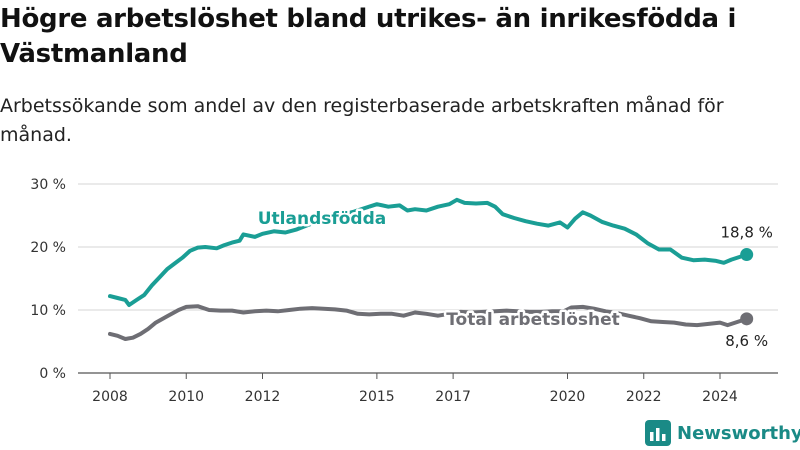  Describe the element at coordinates (48, 248) in the screenshot. I see `y-tick-label: 20 %` at that location.